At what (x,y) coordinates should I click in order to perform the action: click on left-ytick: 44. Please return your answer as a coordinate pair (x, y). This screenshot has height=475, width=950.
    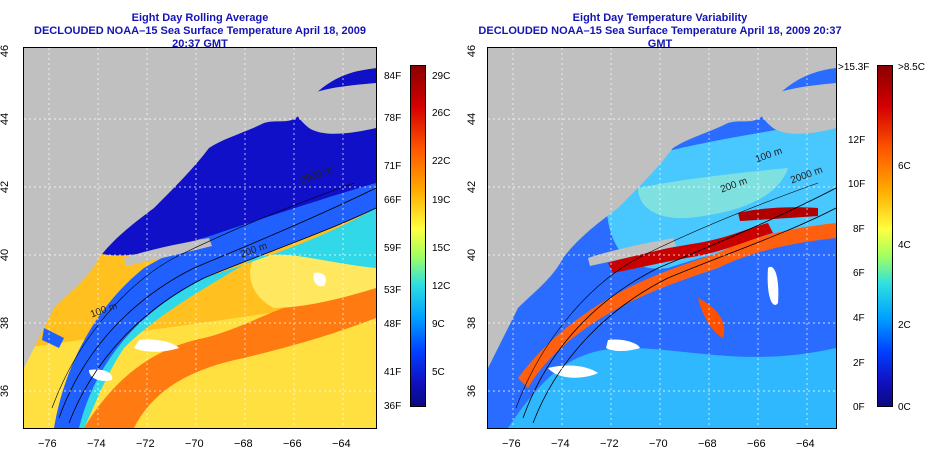
    Looking at the image, I should click on (5, 119).